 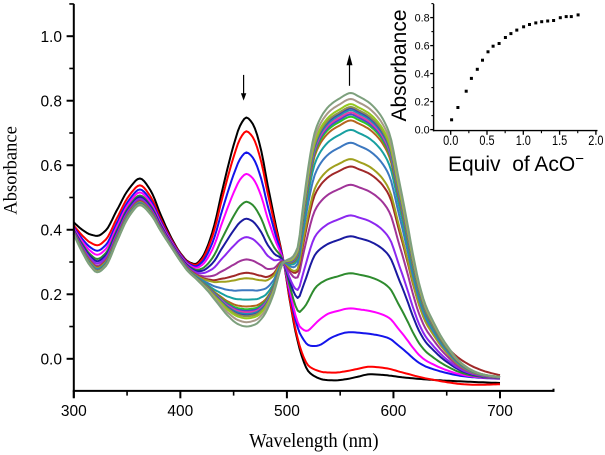 What do you see at coordinates (516, 164) in the screenshot?
I see `svg-text: Equiv of AcO−` at bounding box center [516, 164].